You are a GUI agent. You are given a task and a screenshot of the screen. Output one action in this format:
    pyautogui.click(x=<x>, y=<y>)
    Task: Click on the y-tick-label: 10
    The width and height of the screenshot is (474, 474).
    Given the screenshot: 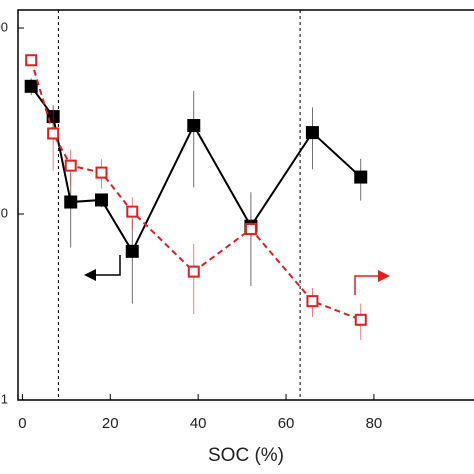 What is the action you would take?
    pyautogui.click(x=4, y=212)
    